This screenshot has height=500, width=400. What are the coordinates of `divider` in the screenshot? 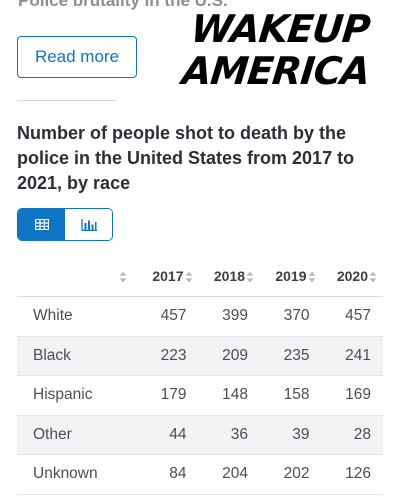 It's located at (67, 100).